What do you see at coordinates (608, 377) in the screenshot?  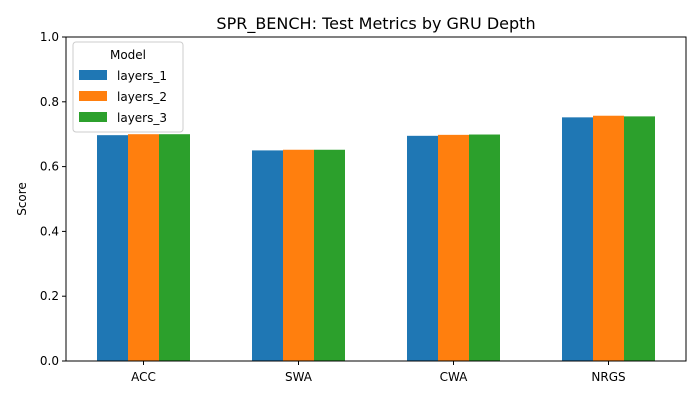 I see `x-tick-label: NRGS` at bounding box center [608, 377].